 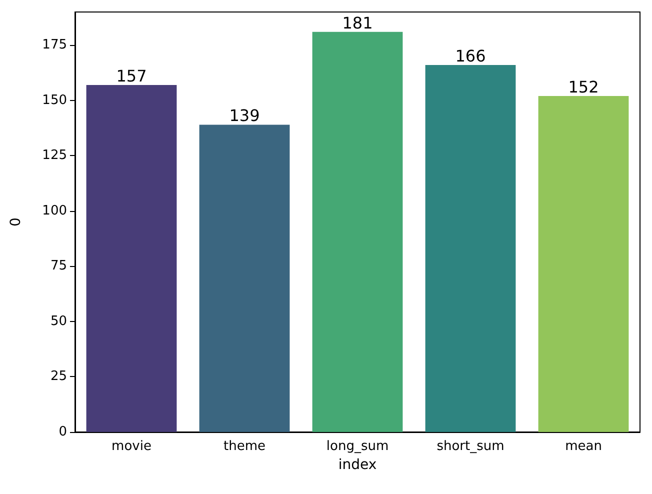 I want to click on x-axis-title: index, so click(x=357, y=465).